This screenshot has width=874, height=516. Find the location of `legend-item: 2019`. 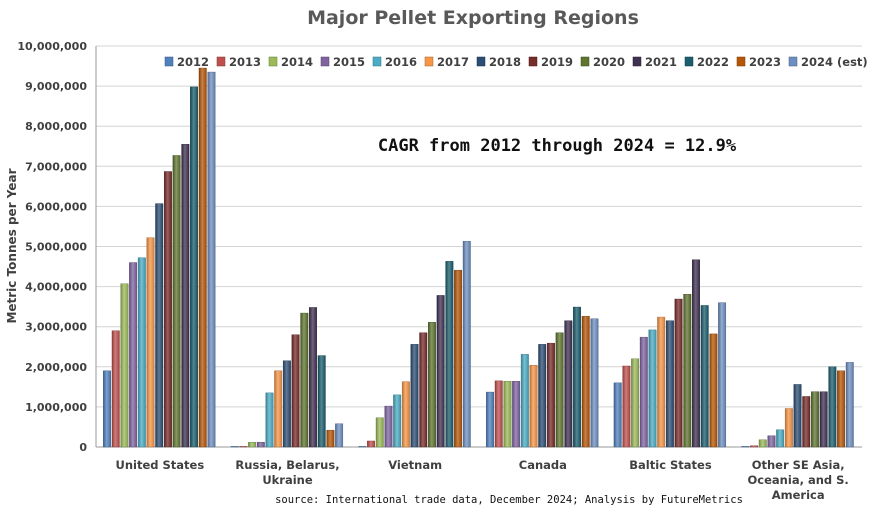

legend-item: 2019 is located at coordinates (550, 62).